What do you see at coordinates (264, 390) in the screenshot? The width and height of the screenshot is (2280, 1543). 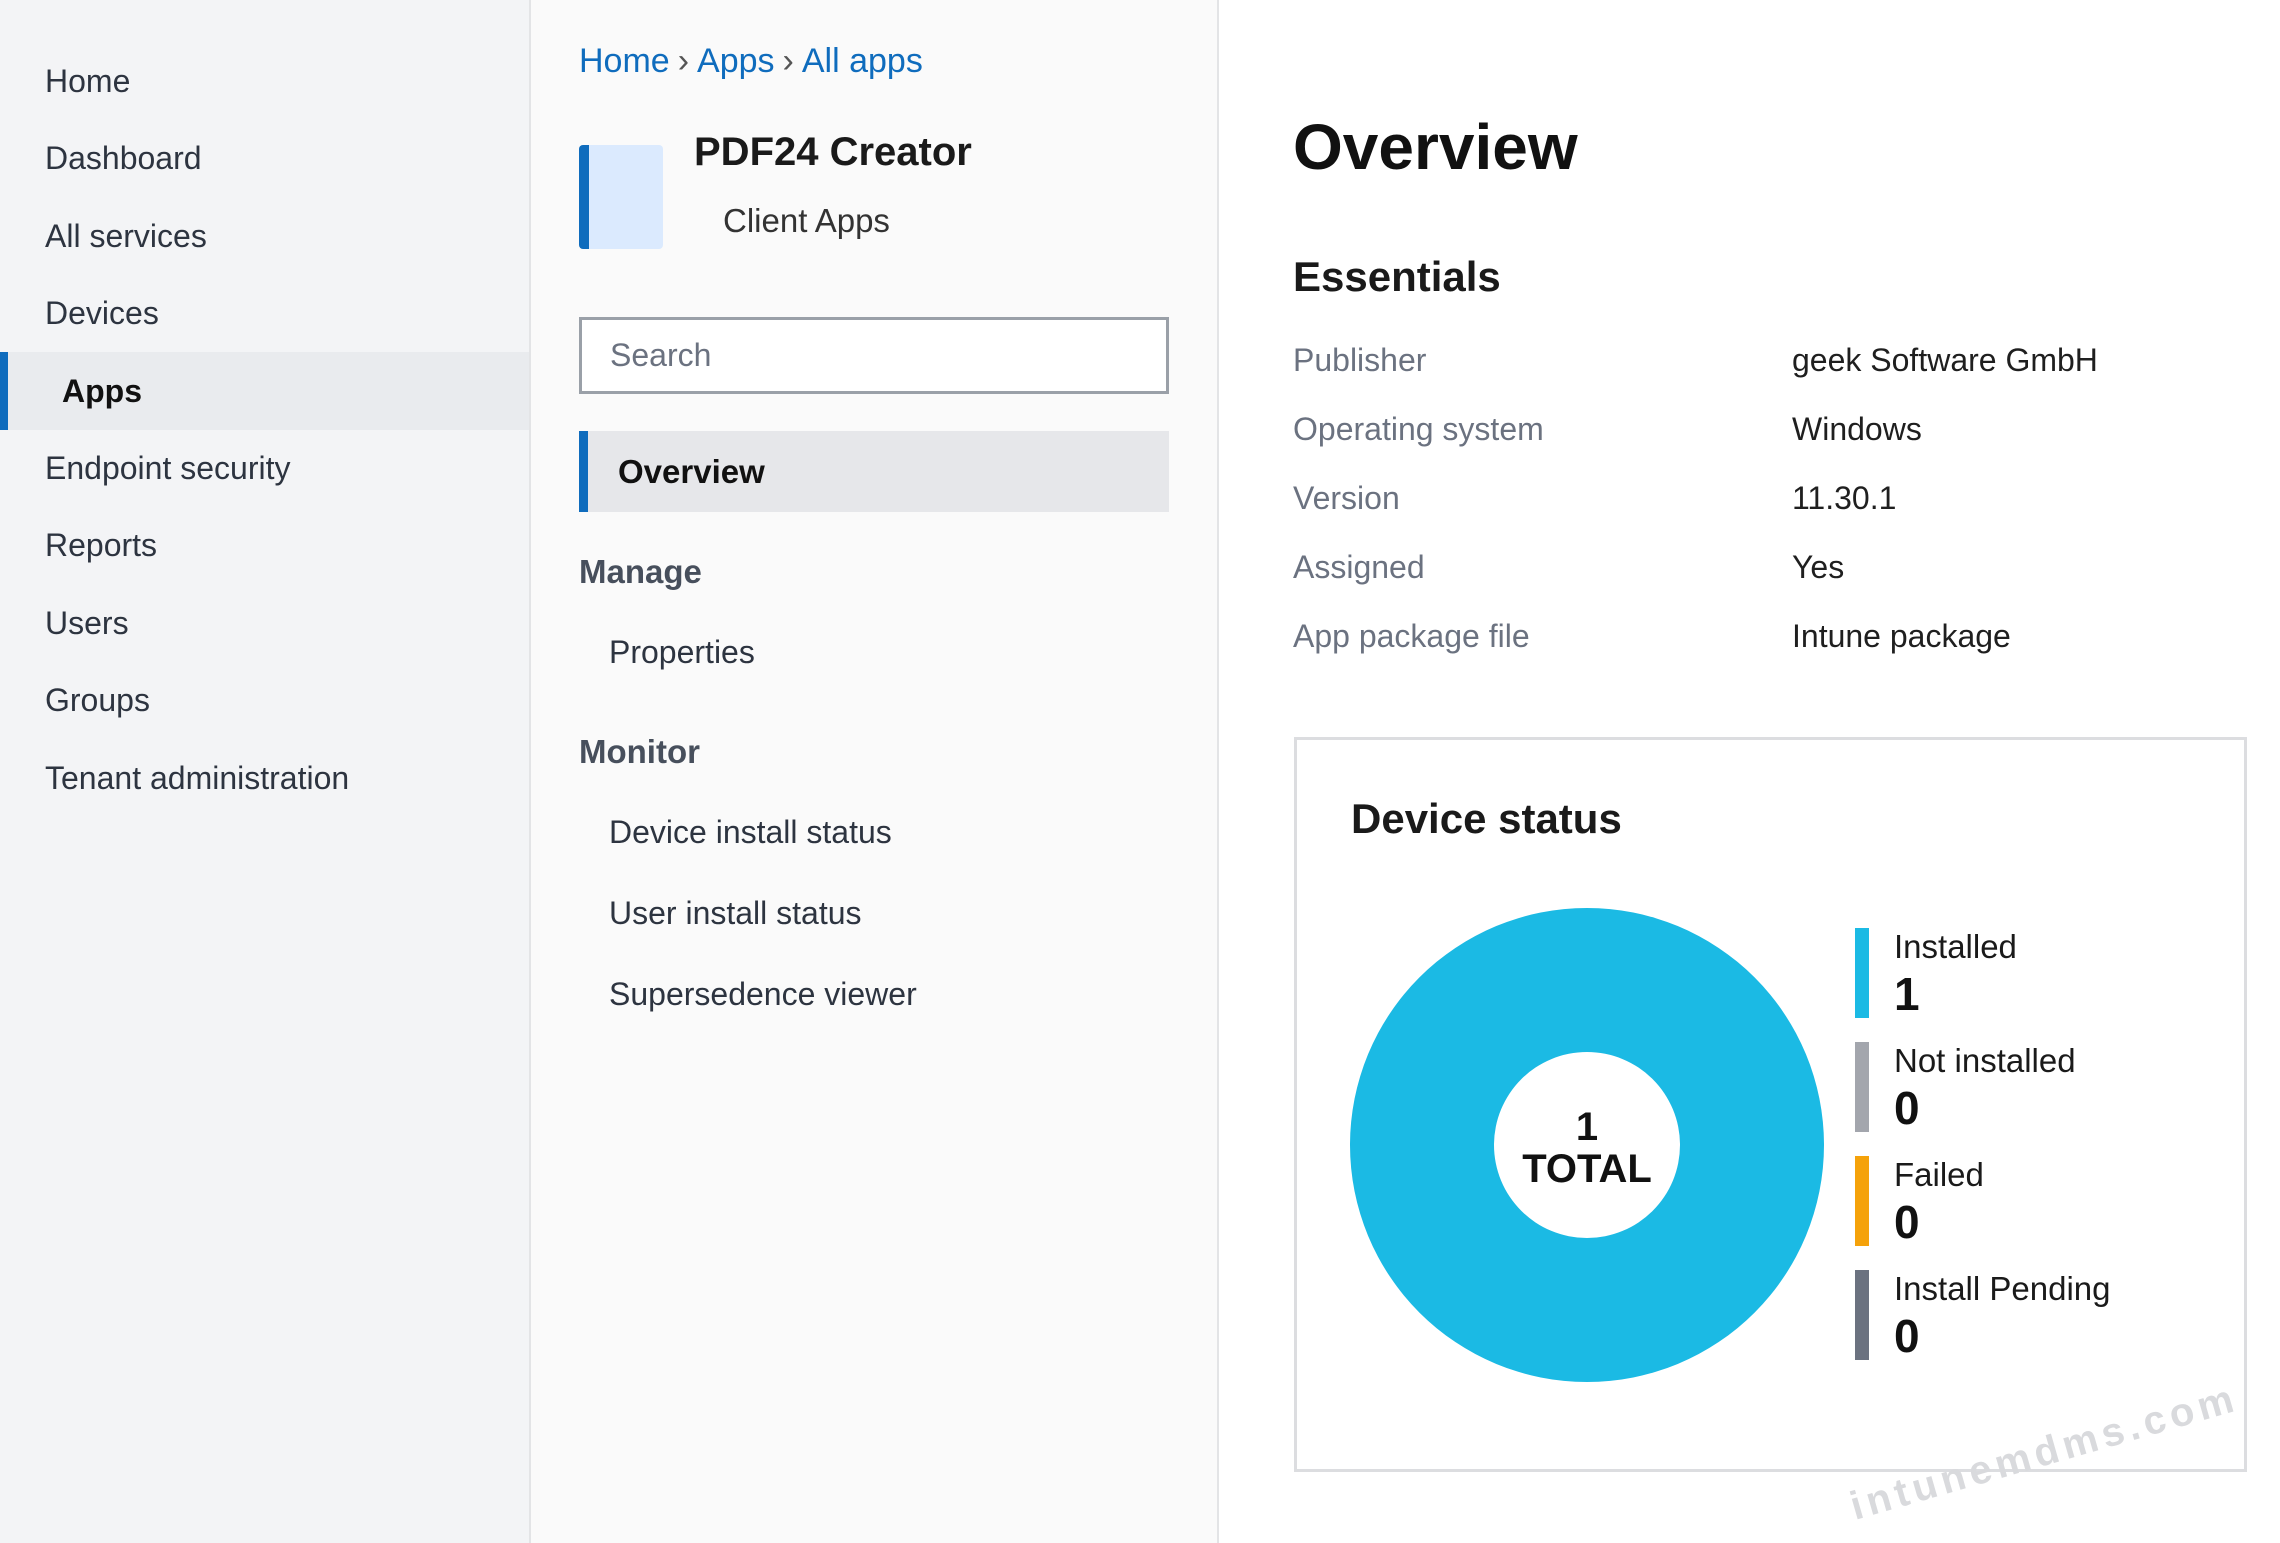 I see `nav-item: Apps` at bounding box center [264, 390].